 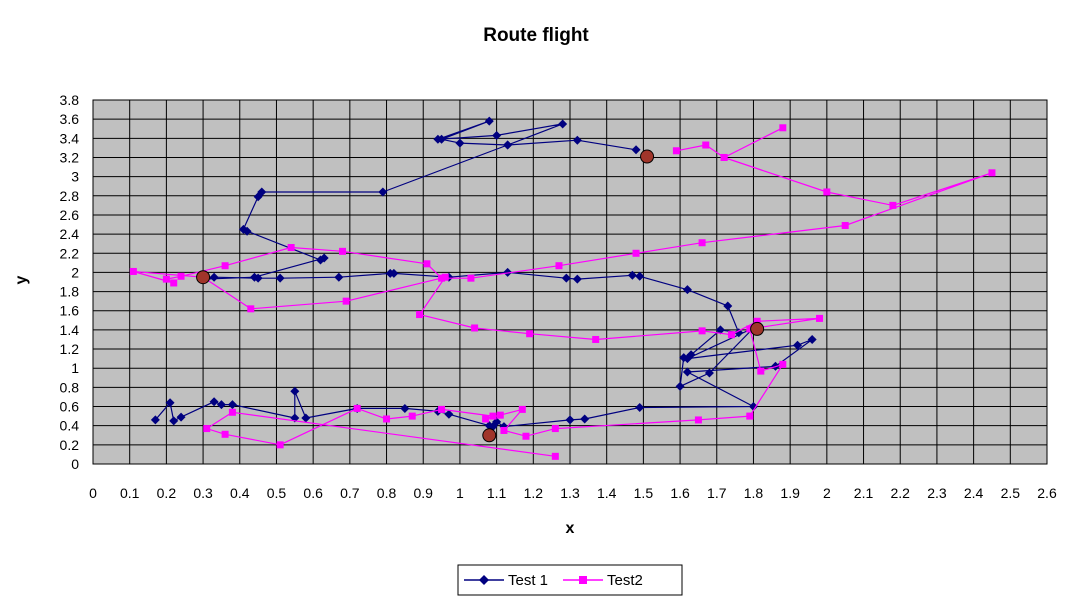 I want to click on y-tick-label: 3.4, so click(x=70, y=138).